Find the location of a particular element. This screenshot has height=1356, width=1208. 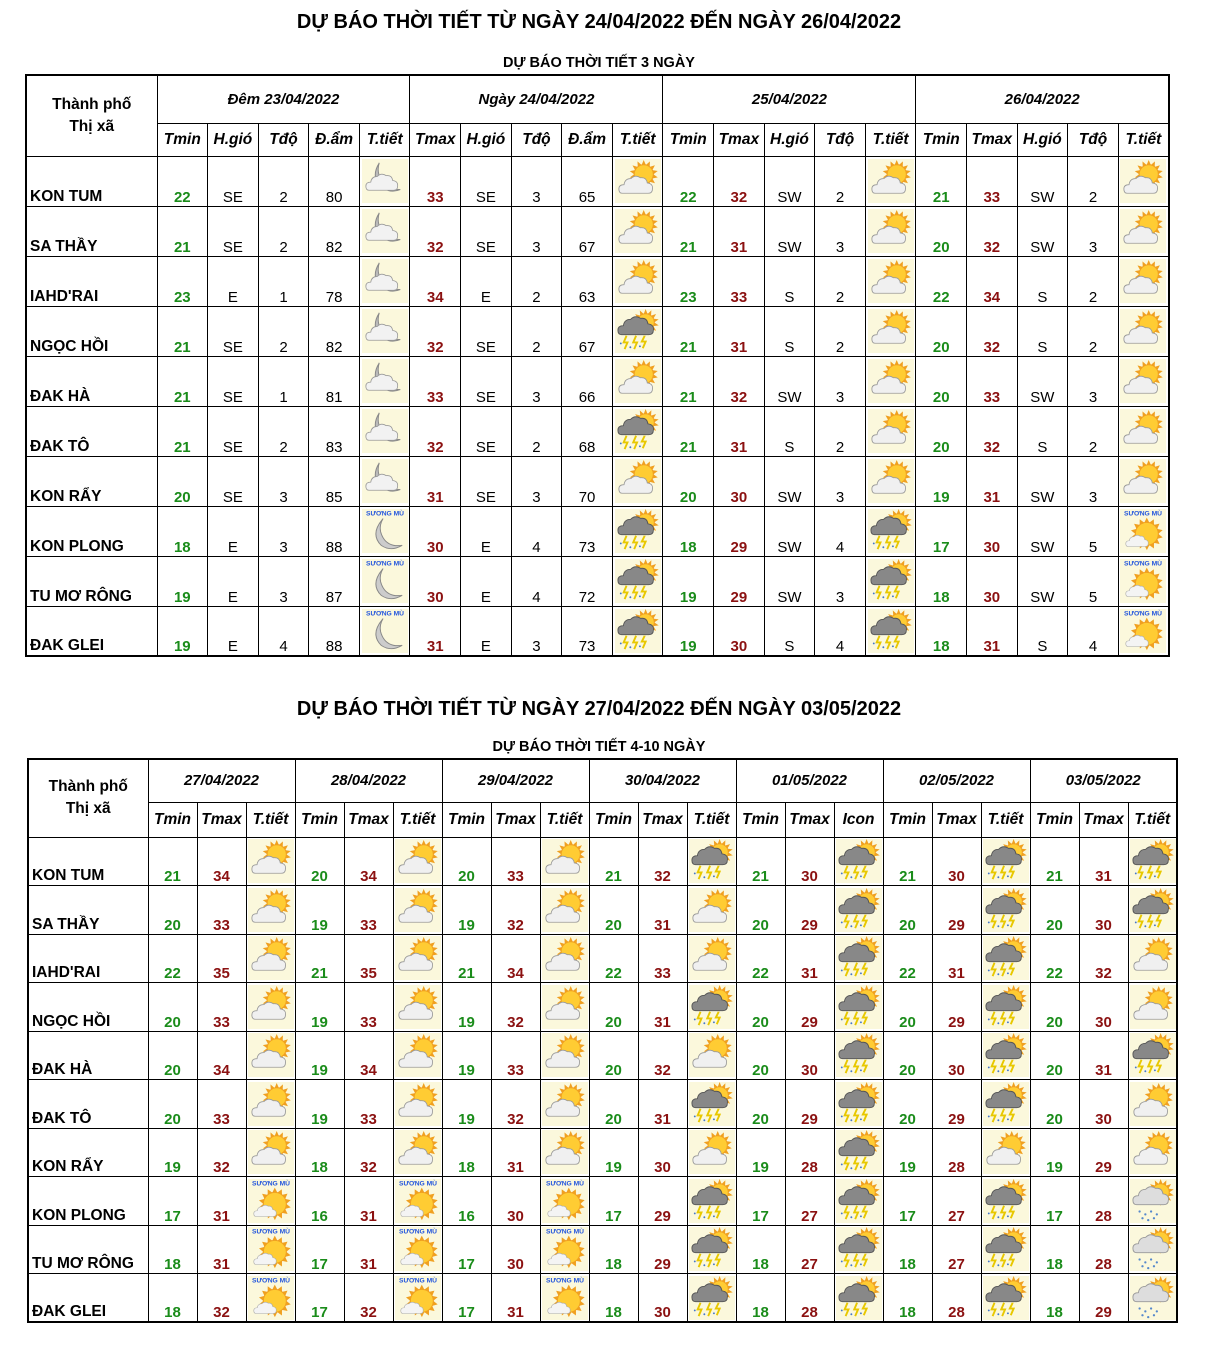

humidity-value: 88 is located at coordinates (334, 631).